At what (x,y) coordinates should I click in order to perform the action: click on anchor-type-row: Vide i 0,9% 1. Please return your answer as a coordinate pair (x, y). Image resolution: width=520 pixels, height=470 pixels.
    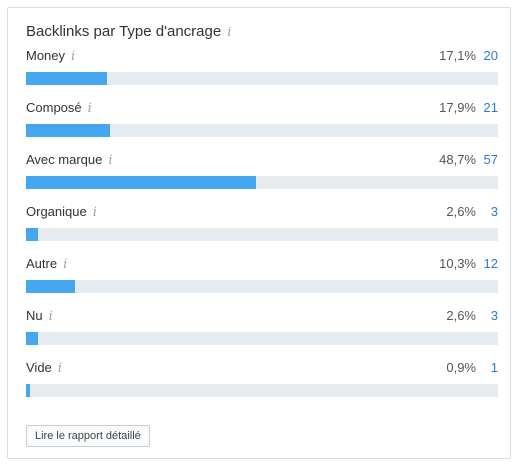
    Looking at the image, I should click on (262, 380).